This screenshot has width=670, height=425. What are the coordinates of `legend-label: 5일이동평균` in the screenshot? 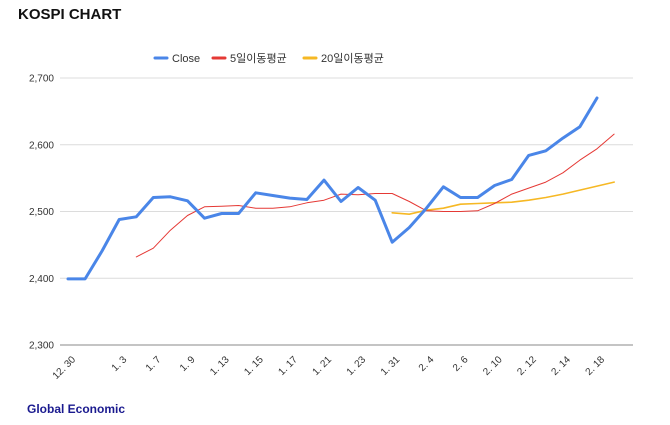 It's located at (258, 58).